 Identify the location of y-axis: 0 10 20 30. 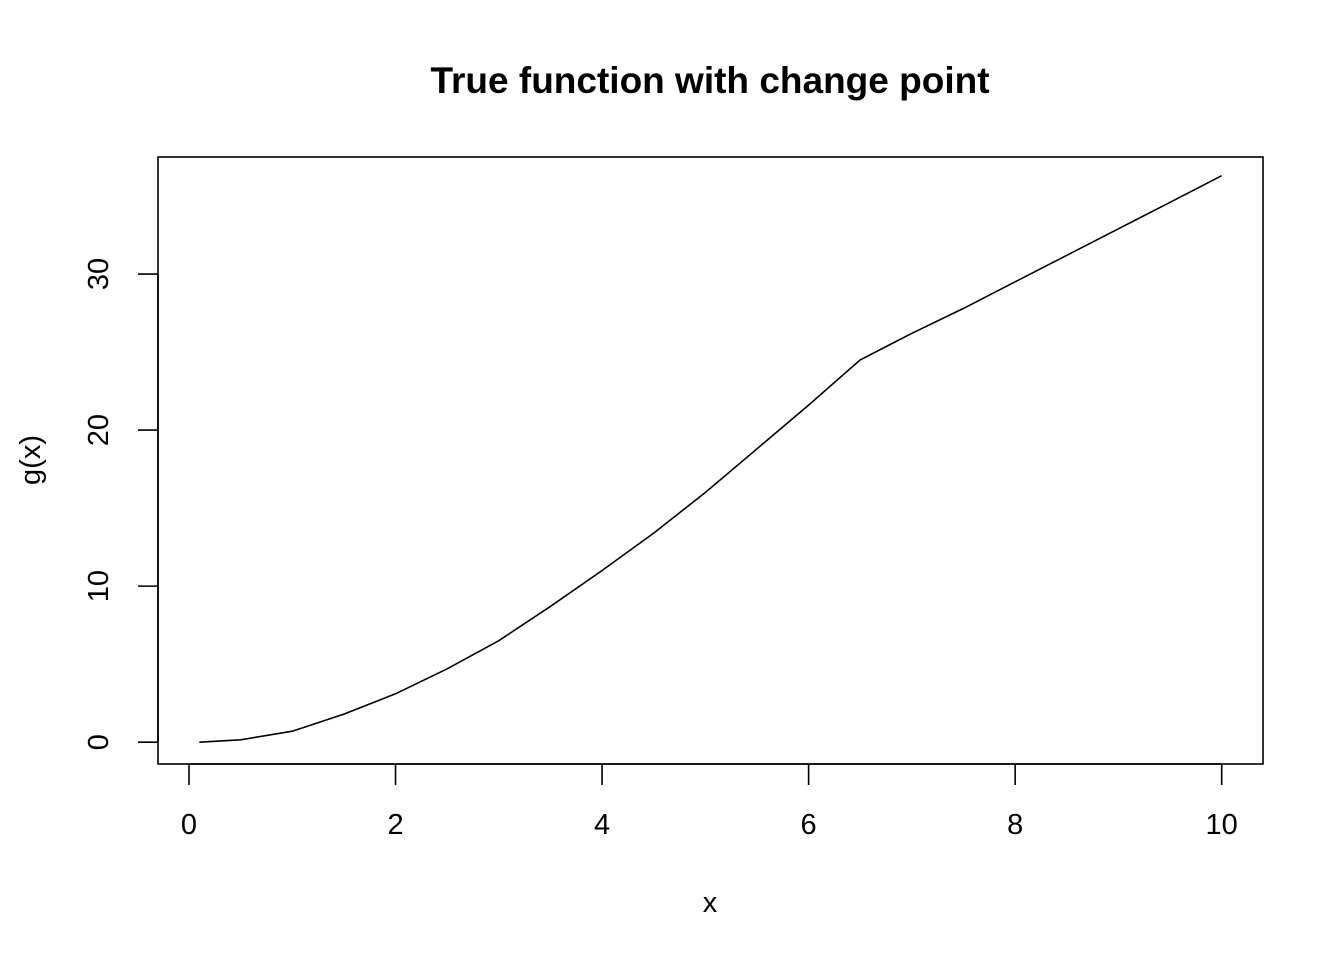
(121, 504).